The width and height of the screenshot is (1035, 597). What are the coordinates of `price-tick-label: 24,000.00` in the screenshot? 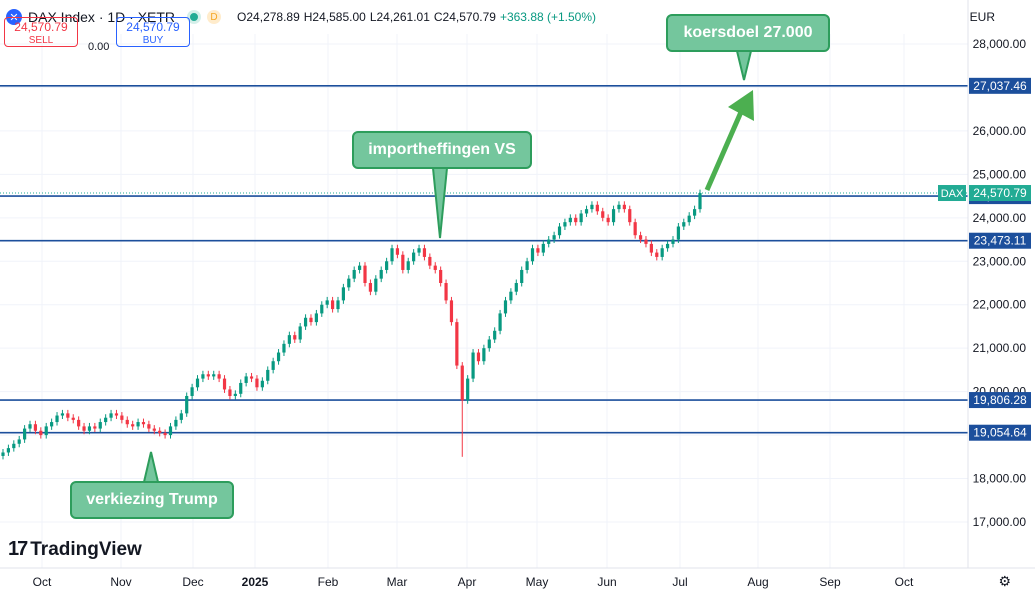 It's located at (1000, 218).